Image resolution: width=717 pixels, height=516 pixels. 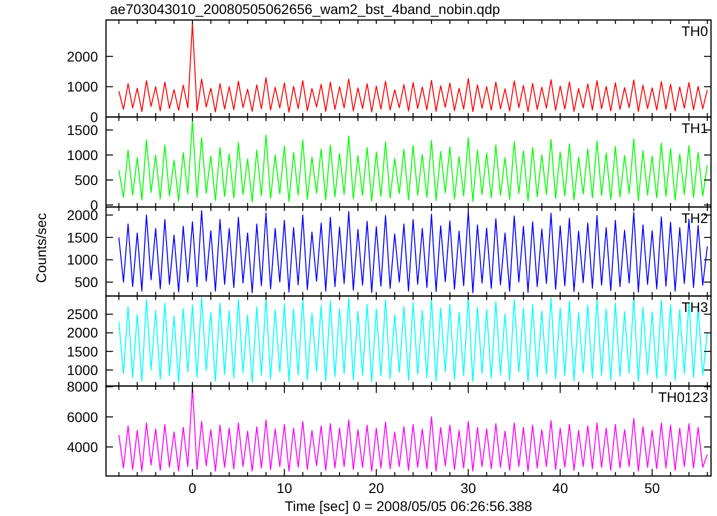 What do you see at coordinates (82, 386) in the screenshot?
I see `y-tick-label: 8000` at bounding box center [82, 386].